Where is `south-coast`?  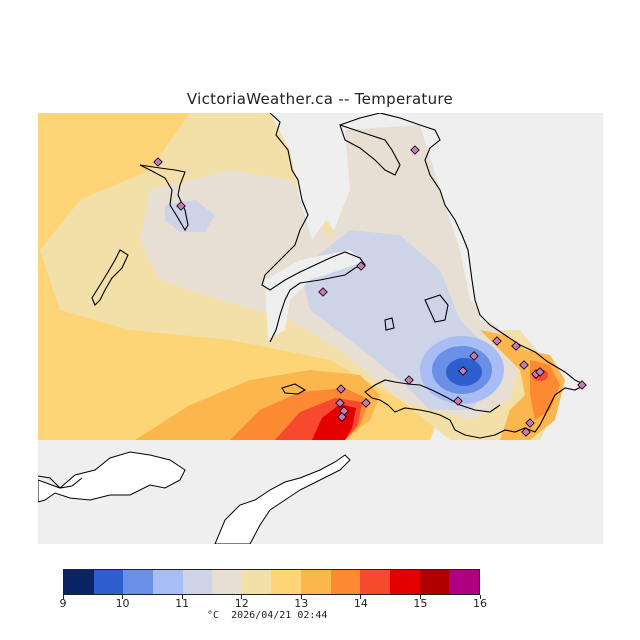
south-coast is located at coordinates (282, 499).